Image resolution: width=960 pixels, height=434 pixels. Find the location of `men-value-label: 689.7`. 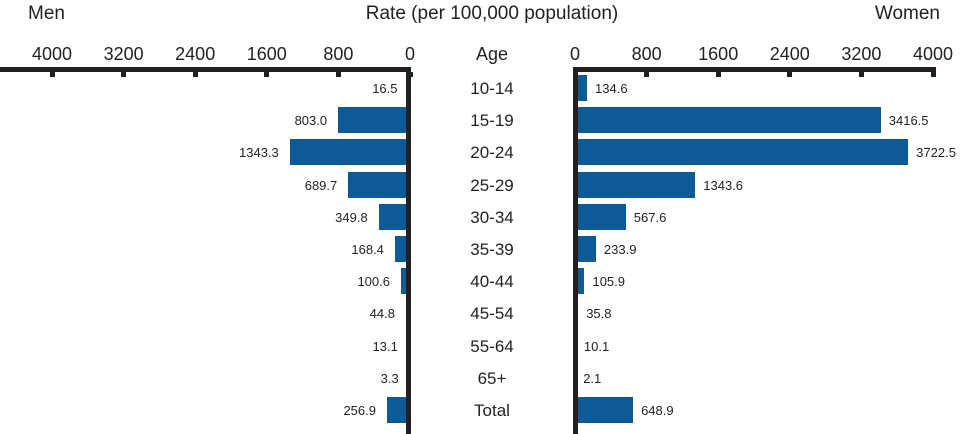

men-value-label: 689.7 is located at coordinates (321, 185).